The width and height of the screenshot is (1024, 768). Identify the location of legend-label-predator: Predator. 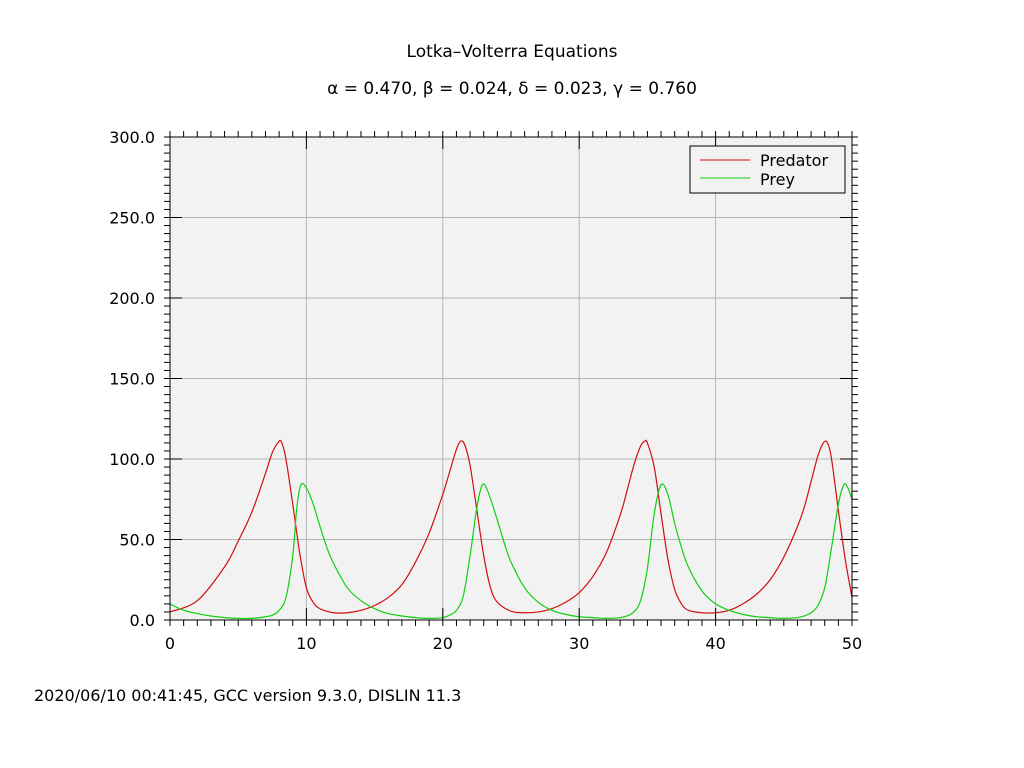
(794, 160).